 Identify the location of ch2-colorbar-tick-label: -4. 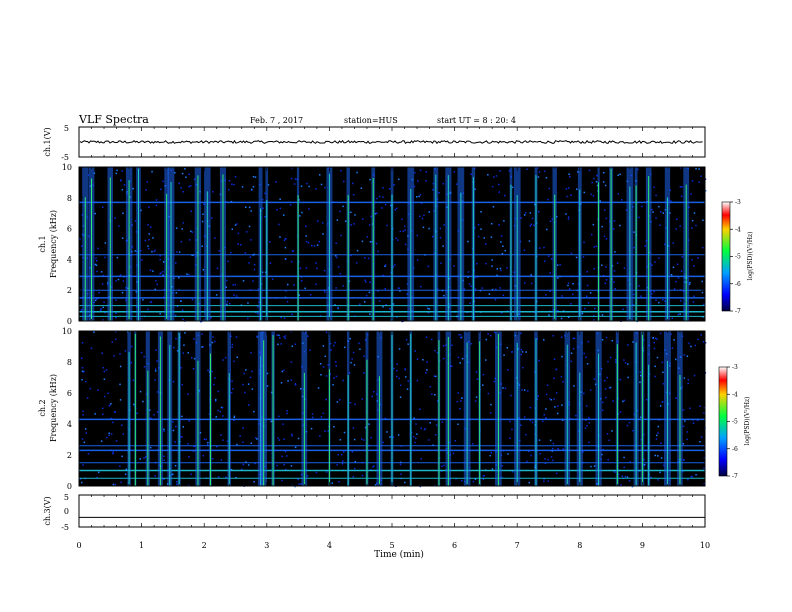
(735, 394).